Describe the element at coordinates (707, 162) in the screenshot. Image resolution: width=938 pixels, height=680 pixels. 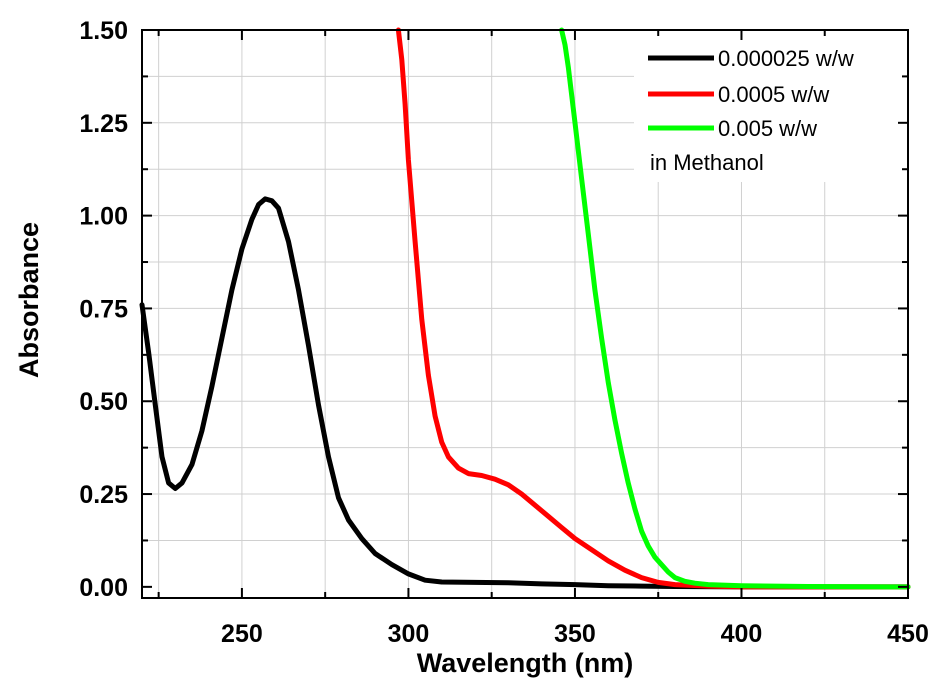
I see `legend-note: in Methanol` at that location.